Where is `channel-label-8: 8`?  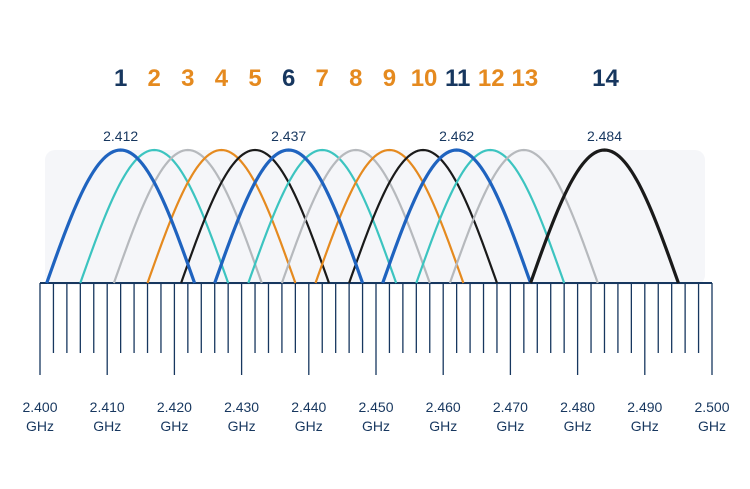 channel-label-8: 8 is located at coordinates (355, 78).